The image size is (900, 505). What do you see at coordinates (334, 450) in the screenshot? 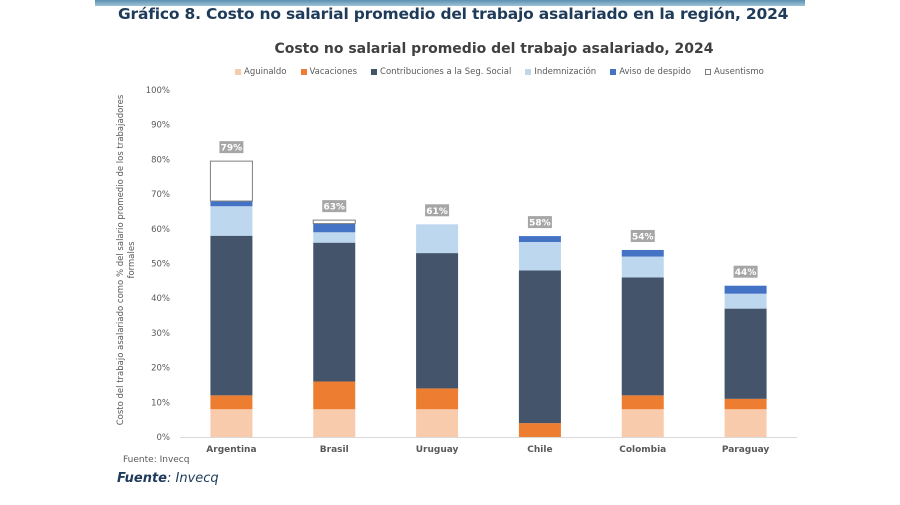
I see `x-tick-label: Brasil` at bounding box center [334, 450].